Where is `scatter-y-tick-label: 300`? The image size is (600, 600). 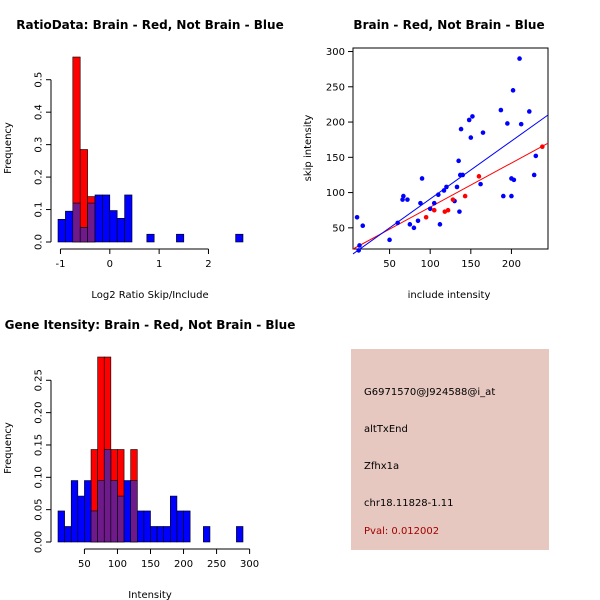
scatter-y-tick-label: 300 is located at coordinates (335, 52).